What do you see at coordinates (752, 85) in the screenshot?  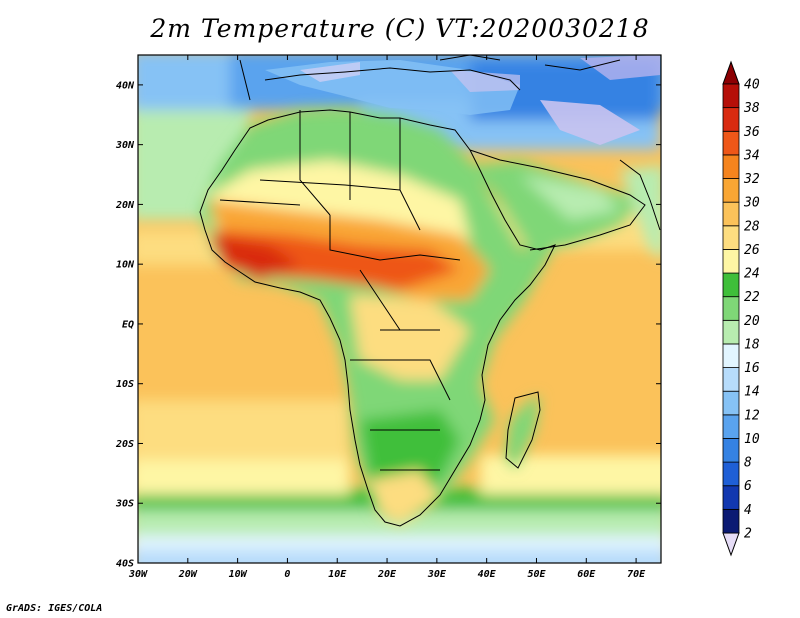 I see `colorbar-label: 40` at bounding box center [752, 85].